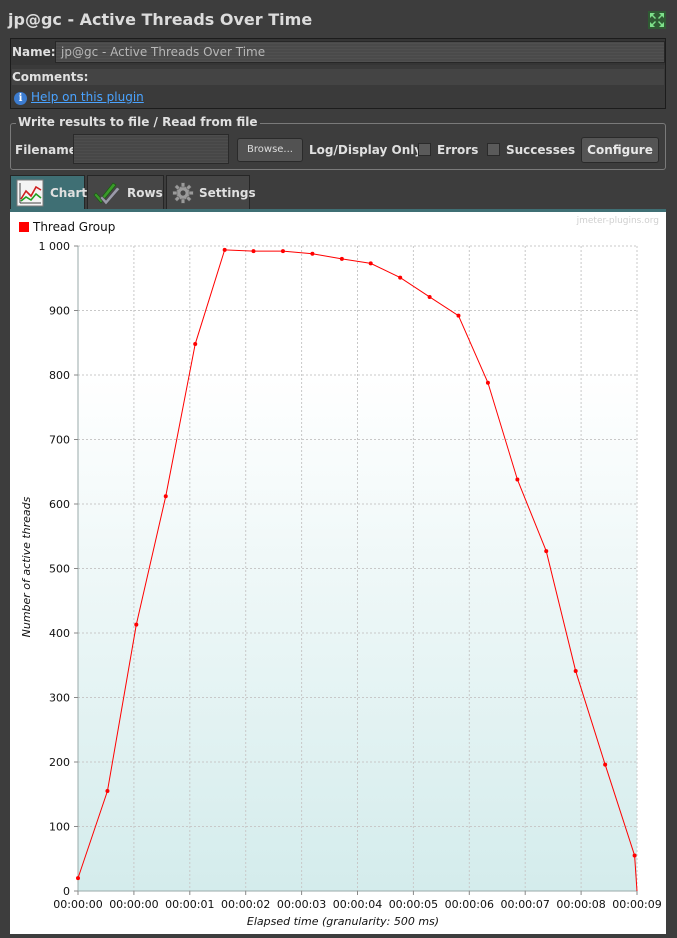 The height and width of the screenshot is (938, 677). Describe the element at coordinates (301, 904) in the screenshot. I see `x-tick-label: 00:00:03` at that location.